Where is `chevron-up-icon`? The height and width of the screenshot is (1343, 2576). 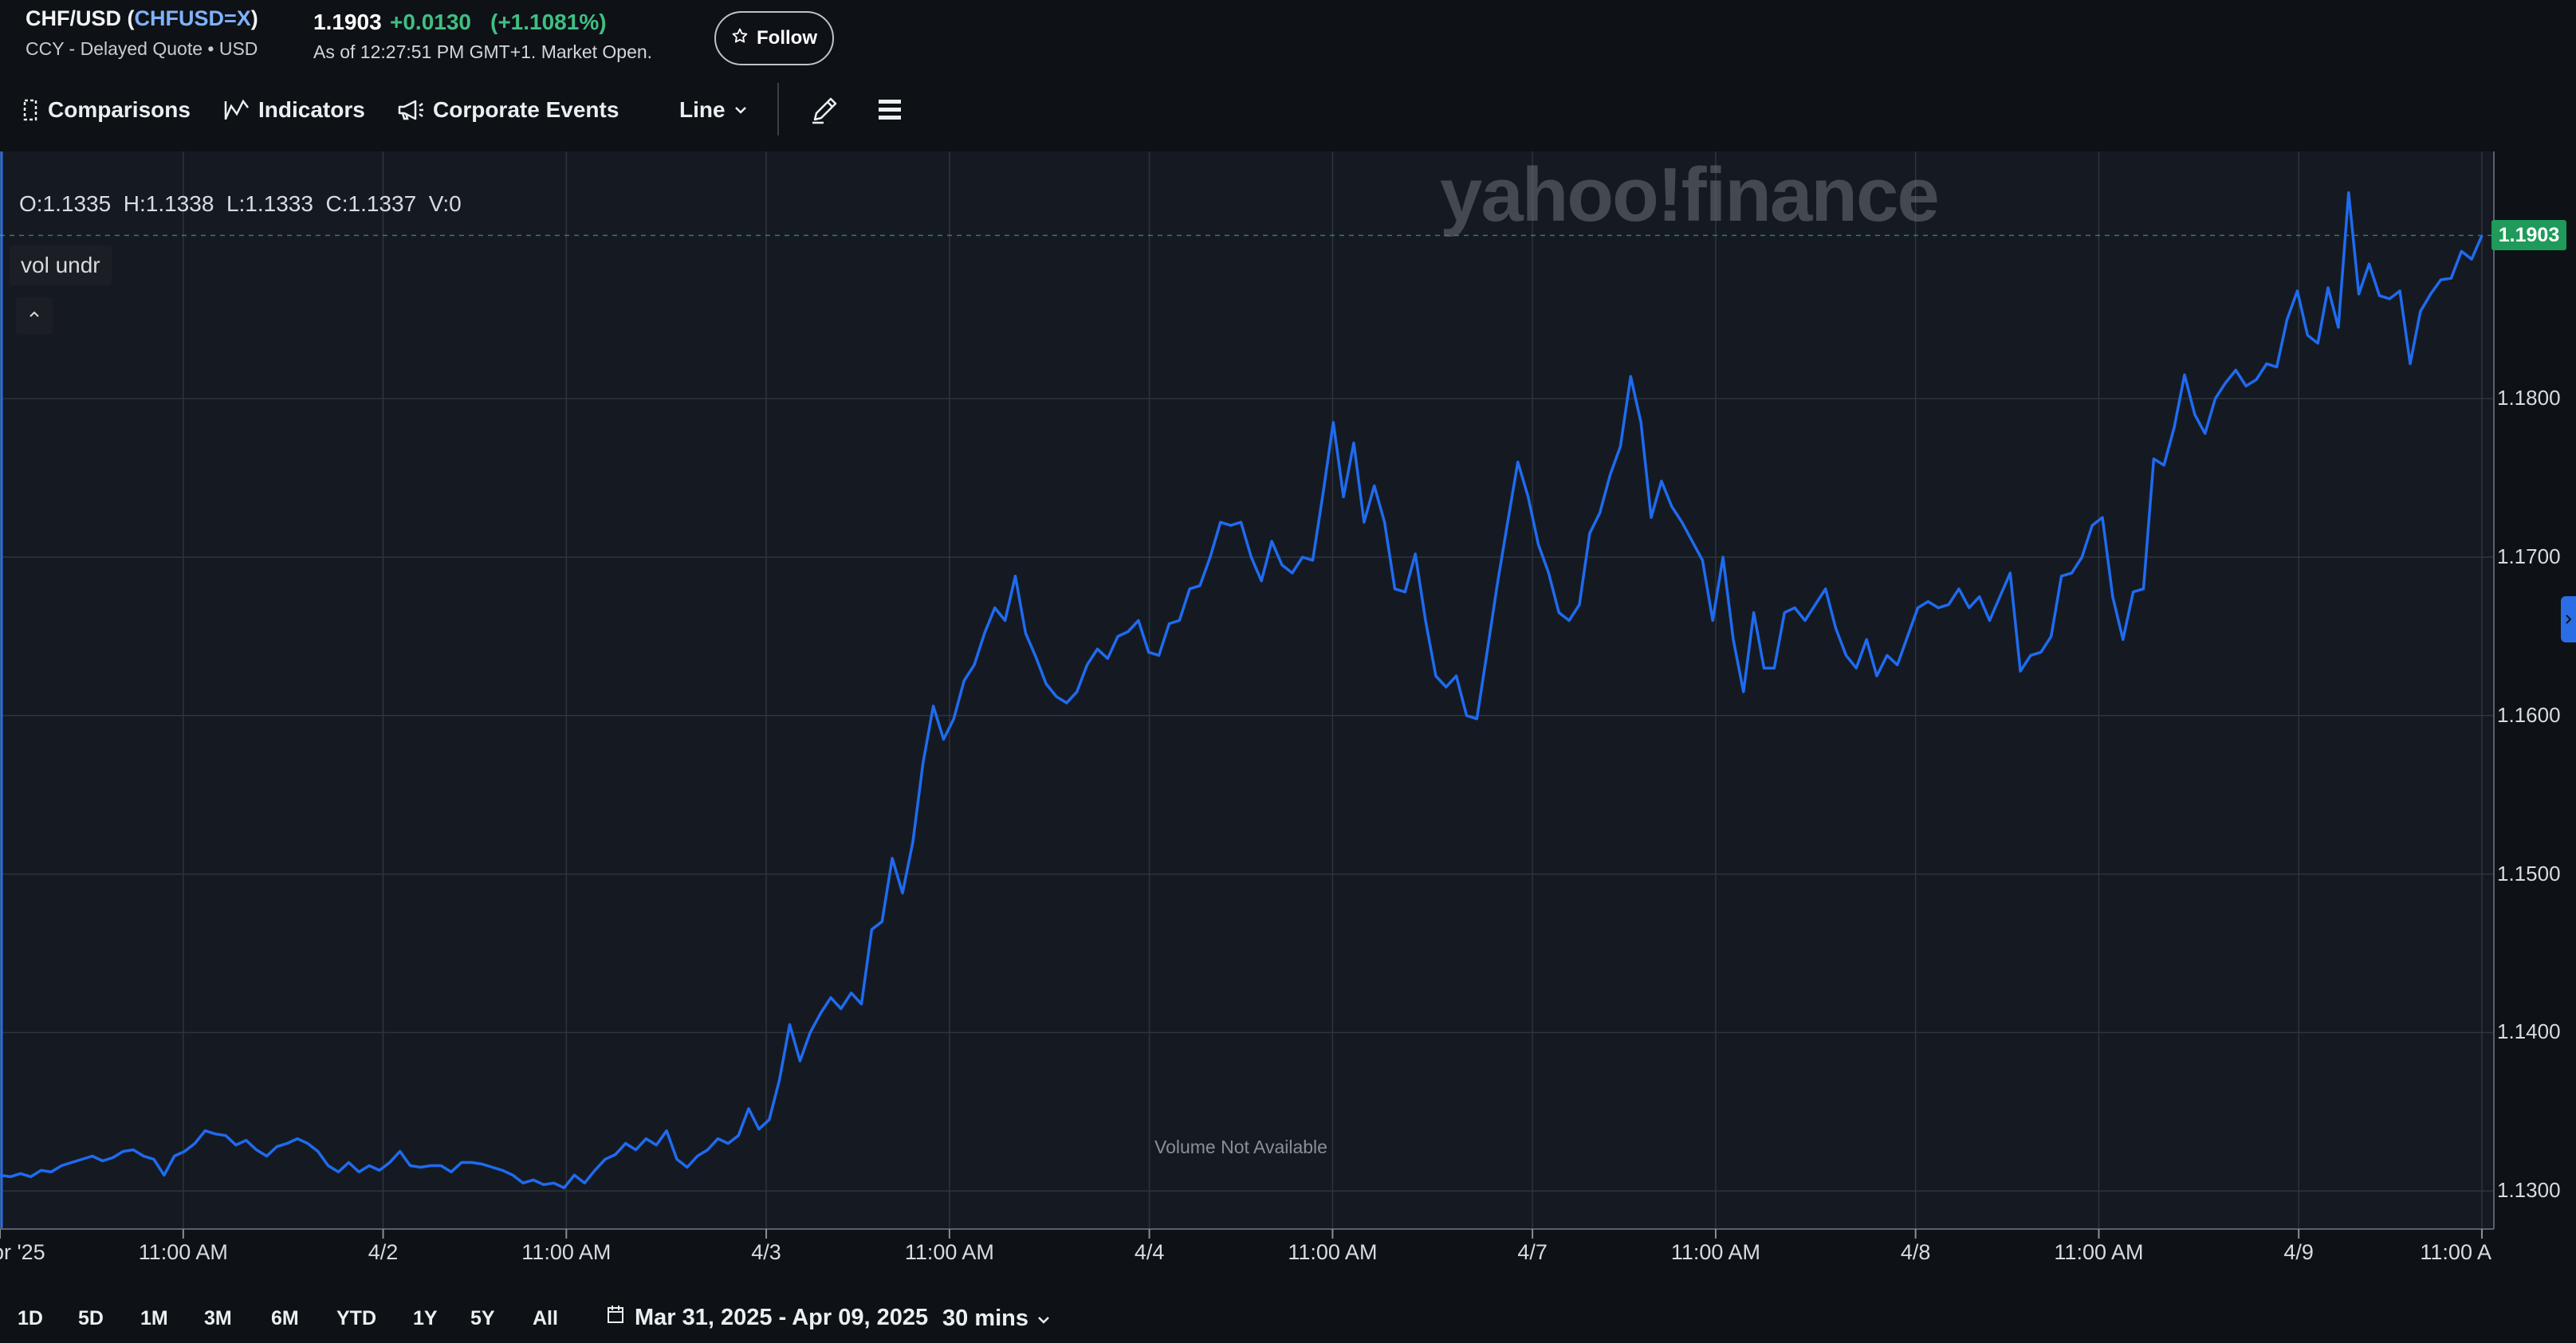 chevron-up-icon is located at coordinates (35, 316).